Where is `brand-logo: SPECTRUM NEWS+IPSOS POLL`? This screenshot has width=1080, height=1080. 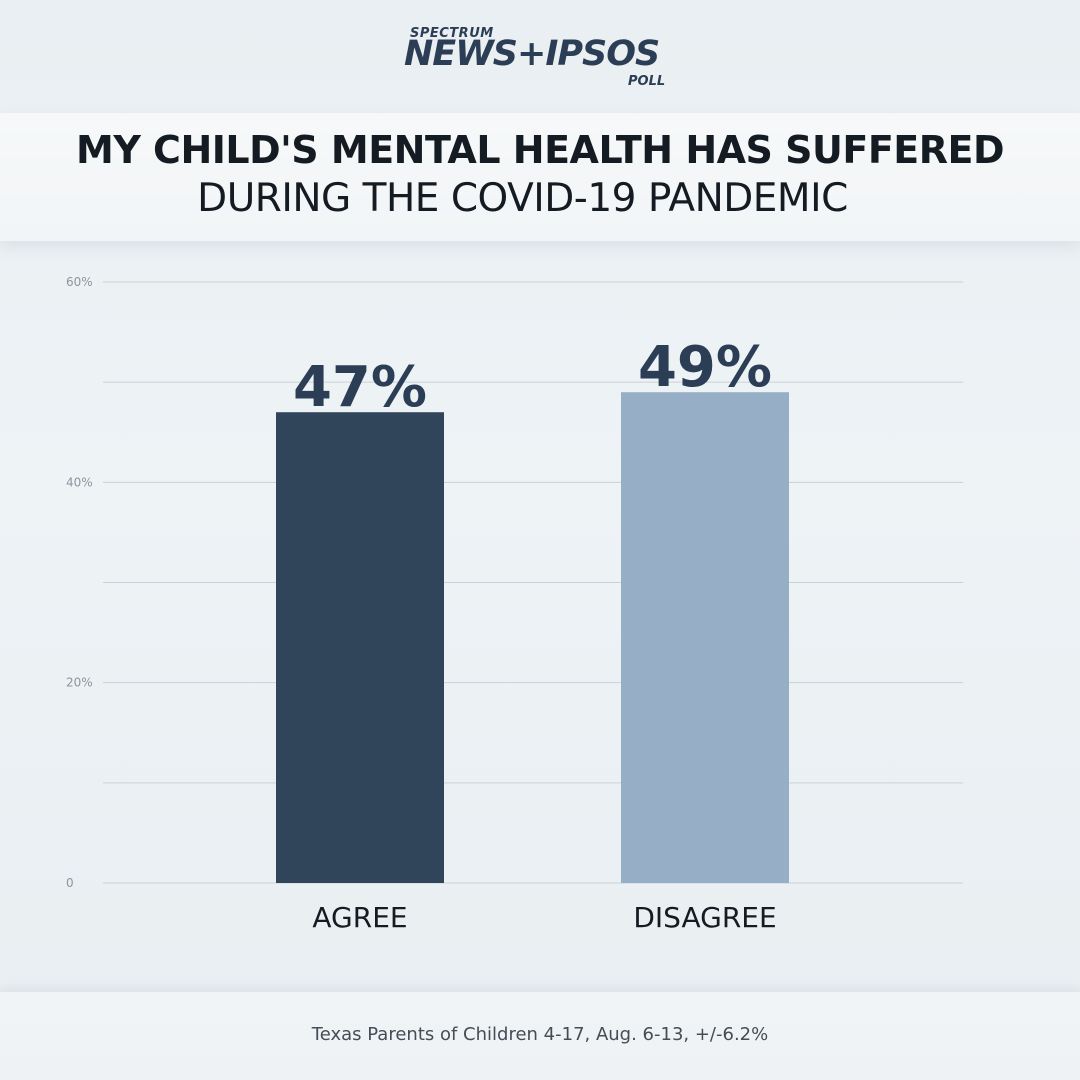 brand-logo: SPECTRUM NEWS+IPSOS POLL is located at coordinates (545, 59).